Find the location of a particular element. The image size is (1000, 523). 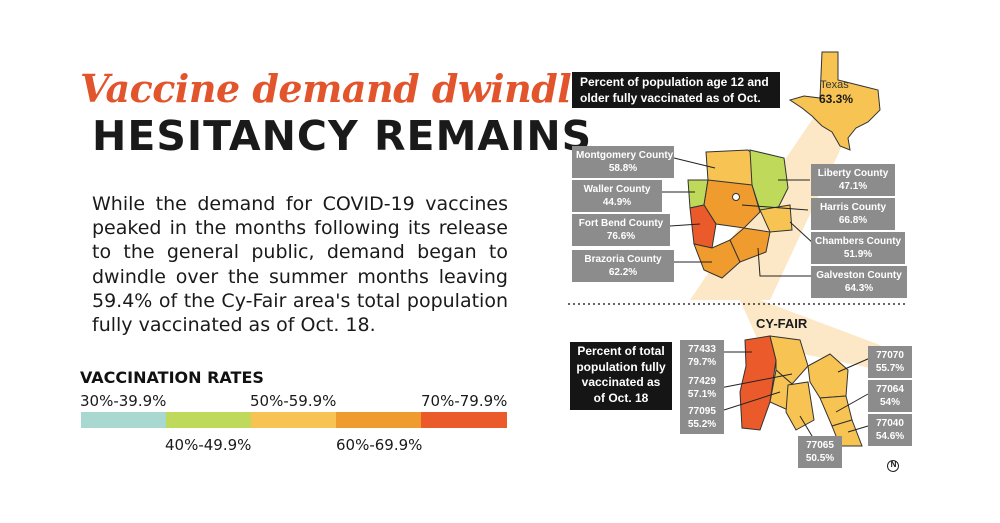

legend-title: VACCINATION RATES is located at coordinates (172, 377).